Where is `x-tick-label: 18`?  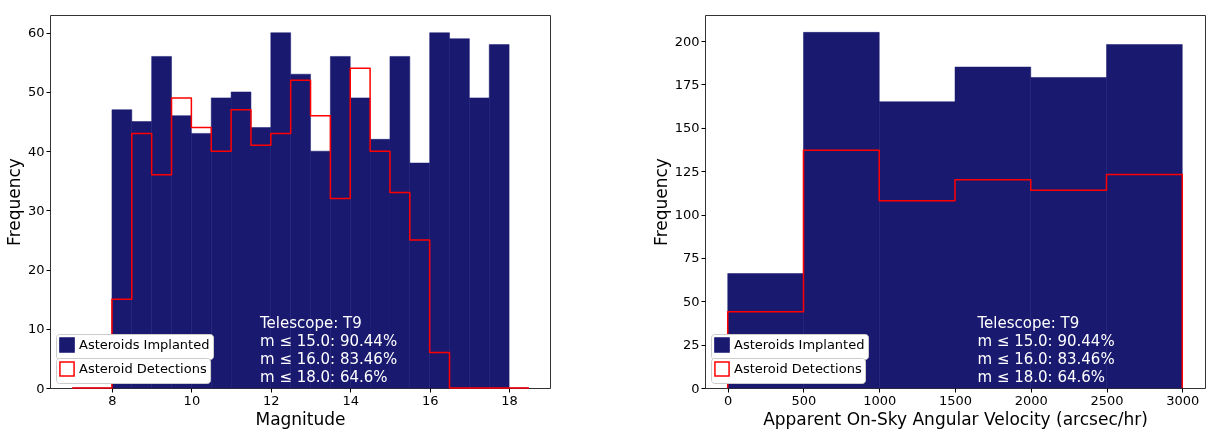
x-tick-label: 18 is located at coordinates (509, 400).